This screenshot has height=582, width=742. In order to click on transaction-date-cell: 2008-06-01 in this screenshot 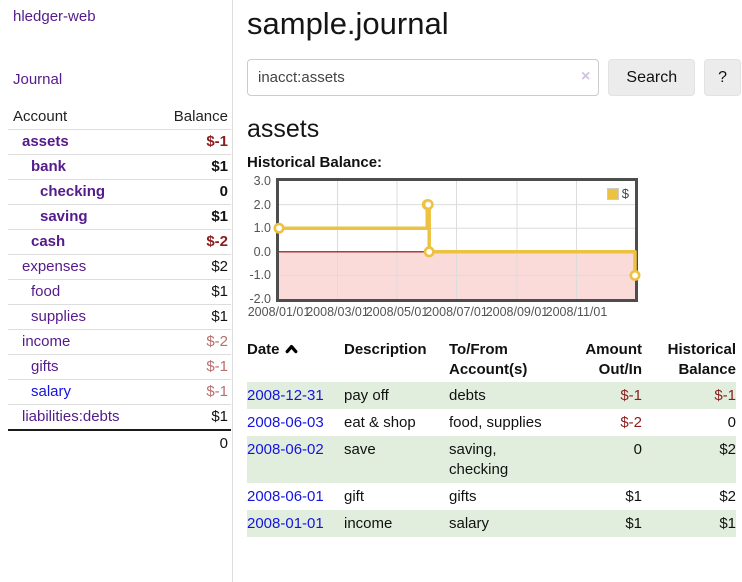, I will do `click(295, 496)`.